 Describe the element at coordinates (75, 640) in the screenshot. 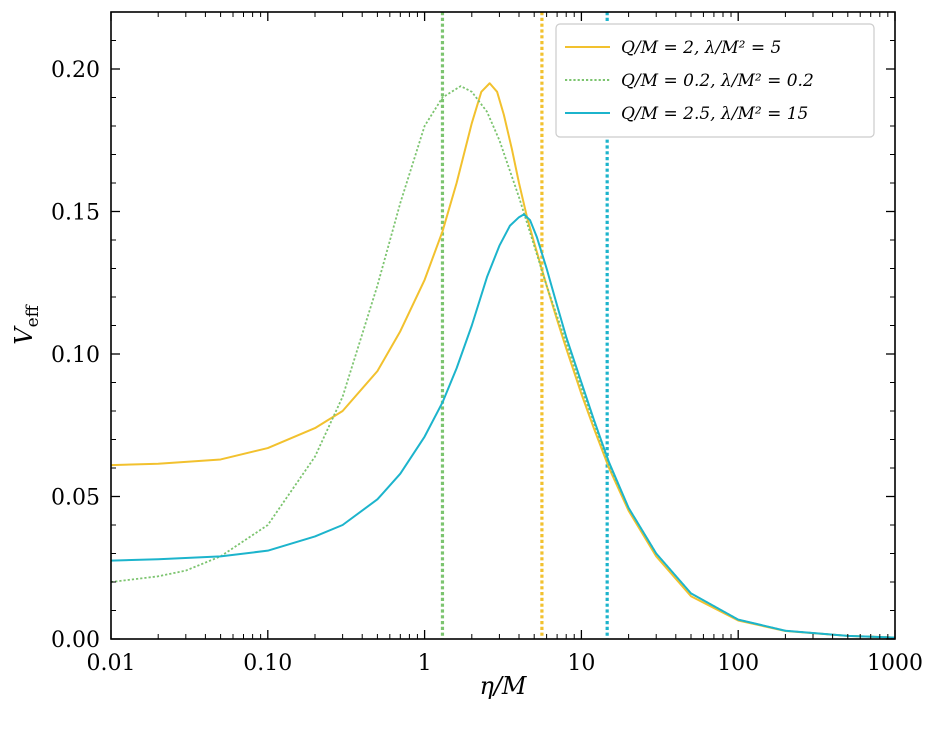

I see `y-tick-label: 0.00` at that location.